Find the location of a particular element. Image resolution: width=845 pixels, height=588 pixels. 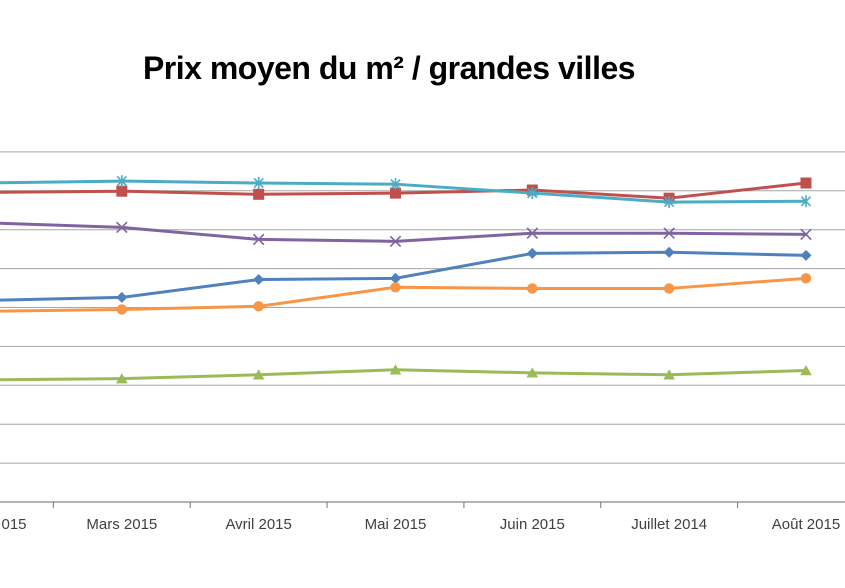

x-tick-label: 015 is located at coordinates (13, 524).